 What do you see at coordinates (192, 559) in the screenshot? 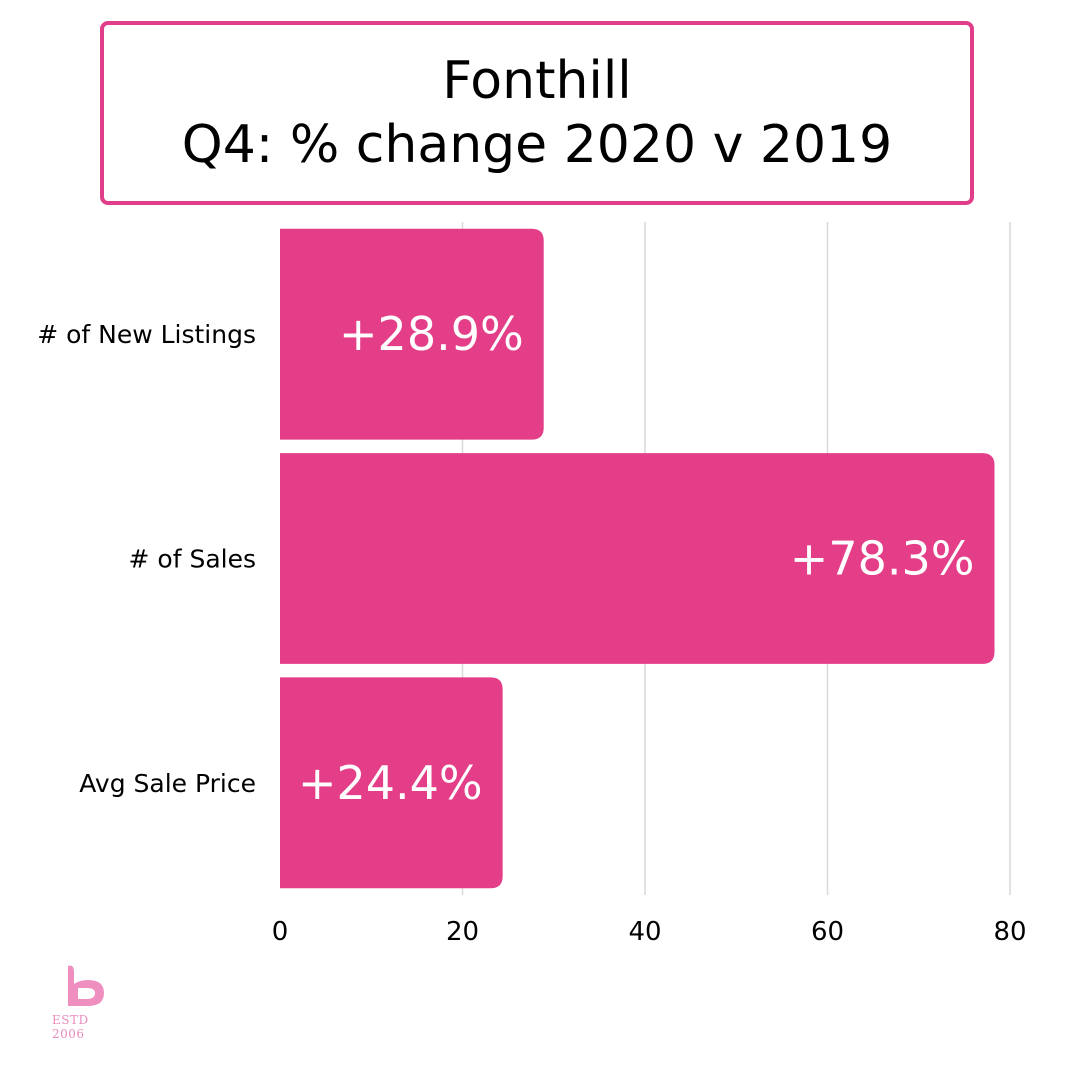
I see `category-label: # of Sales` at bounding box center [192, 559].